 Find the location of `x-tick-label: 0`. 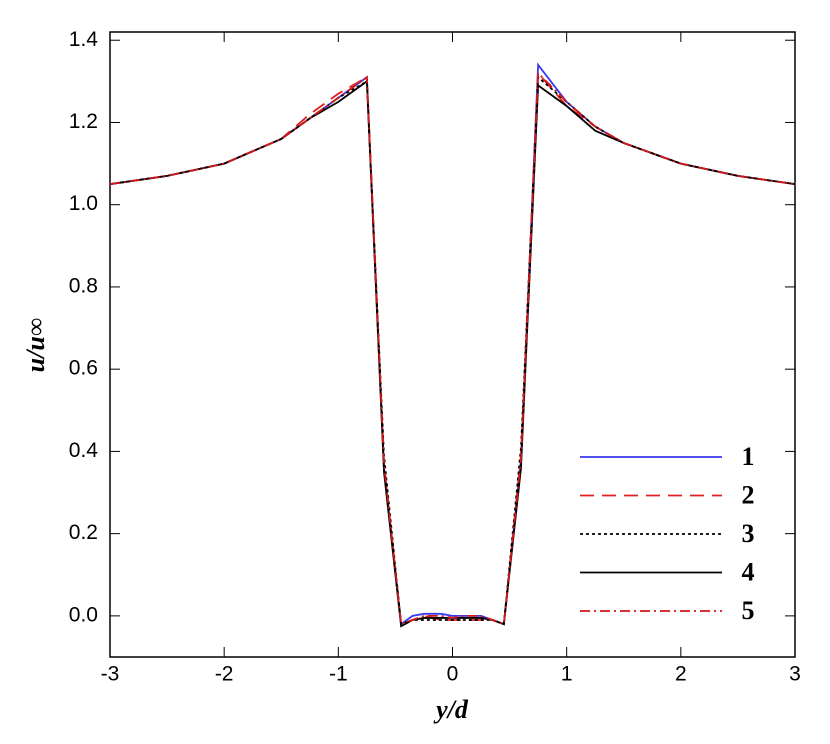

x-tick-label: 0 is located at coordinates (453, 674).